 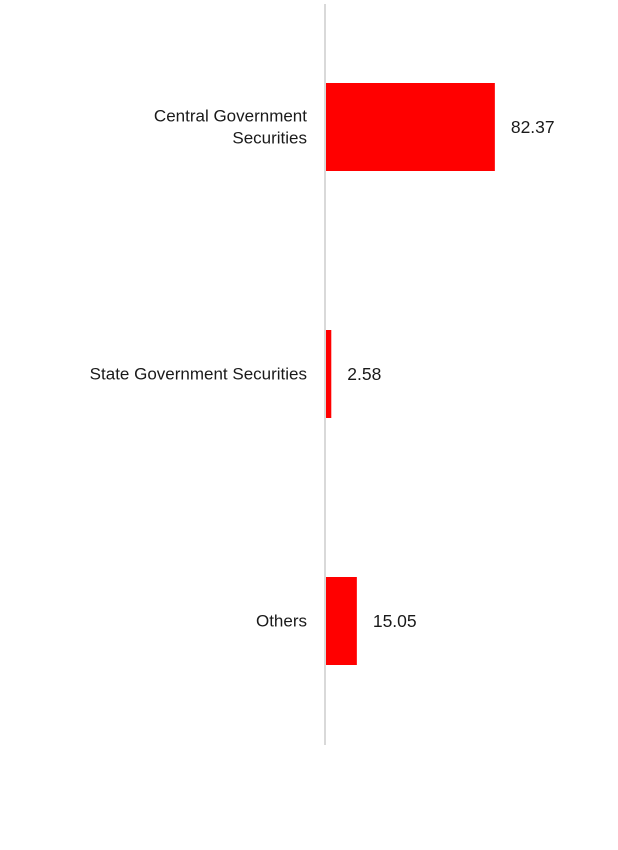 I want to click on category-label-1: State Government Securities, so click(x=198, y=374).